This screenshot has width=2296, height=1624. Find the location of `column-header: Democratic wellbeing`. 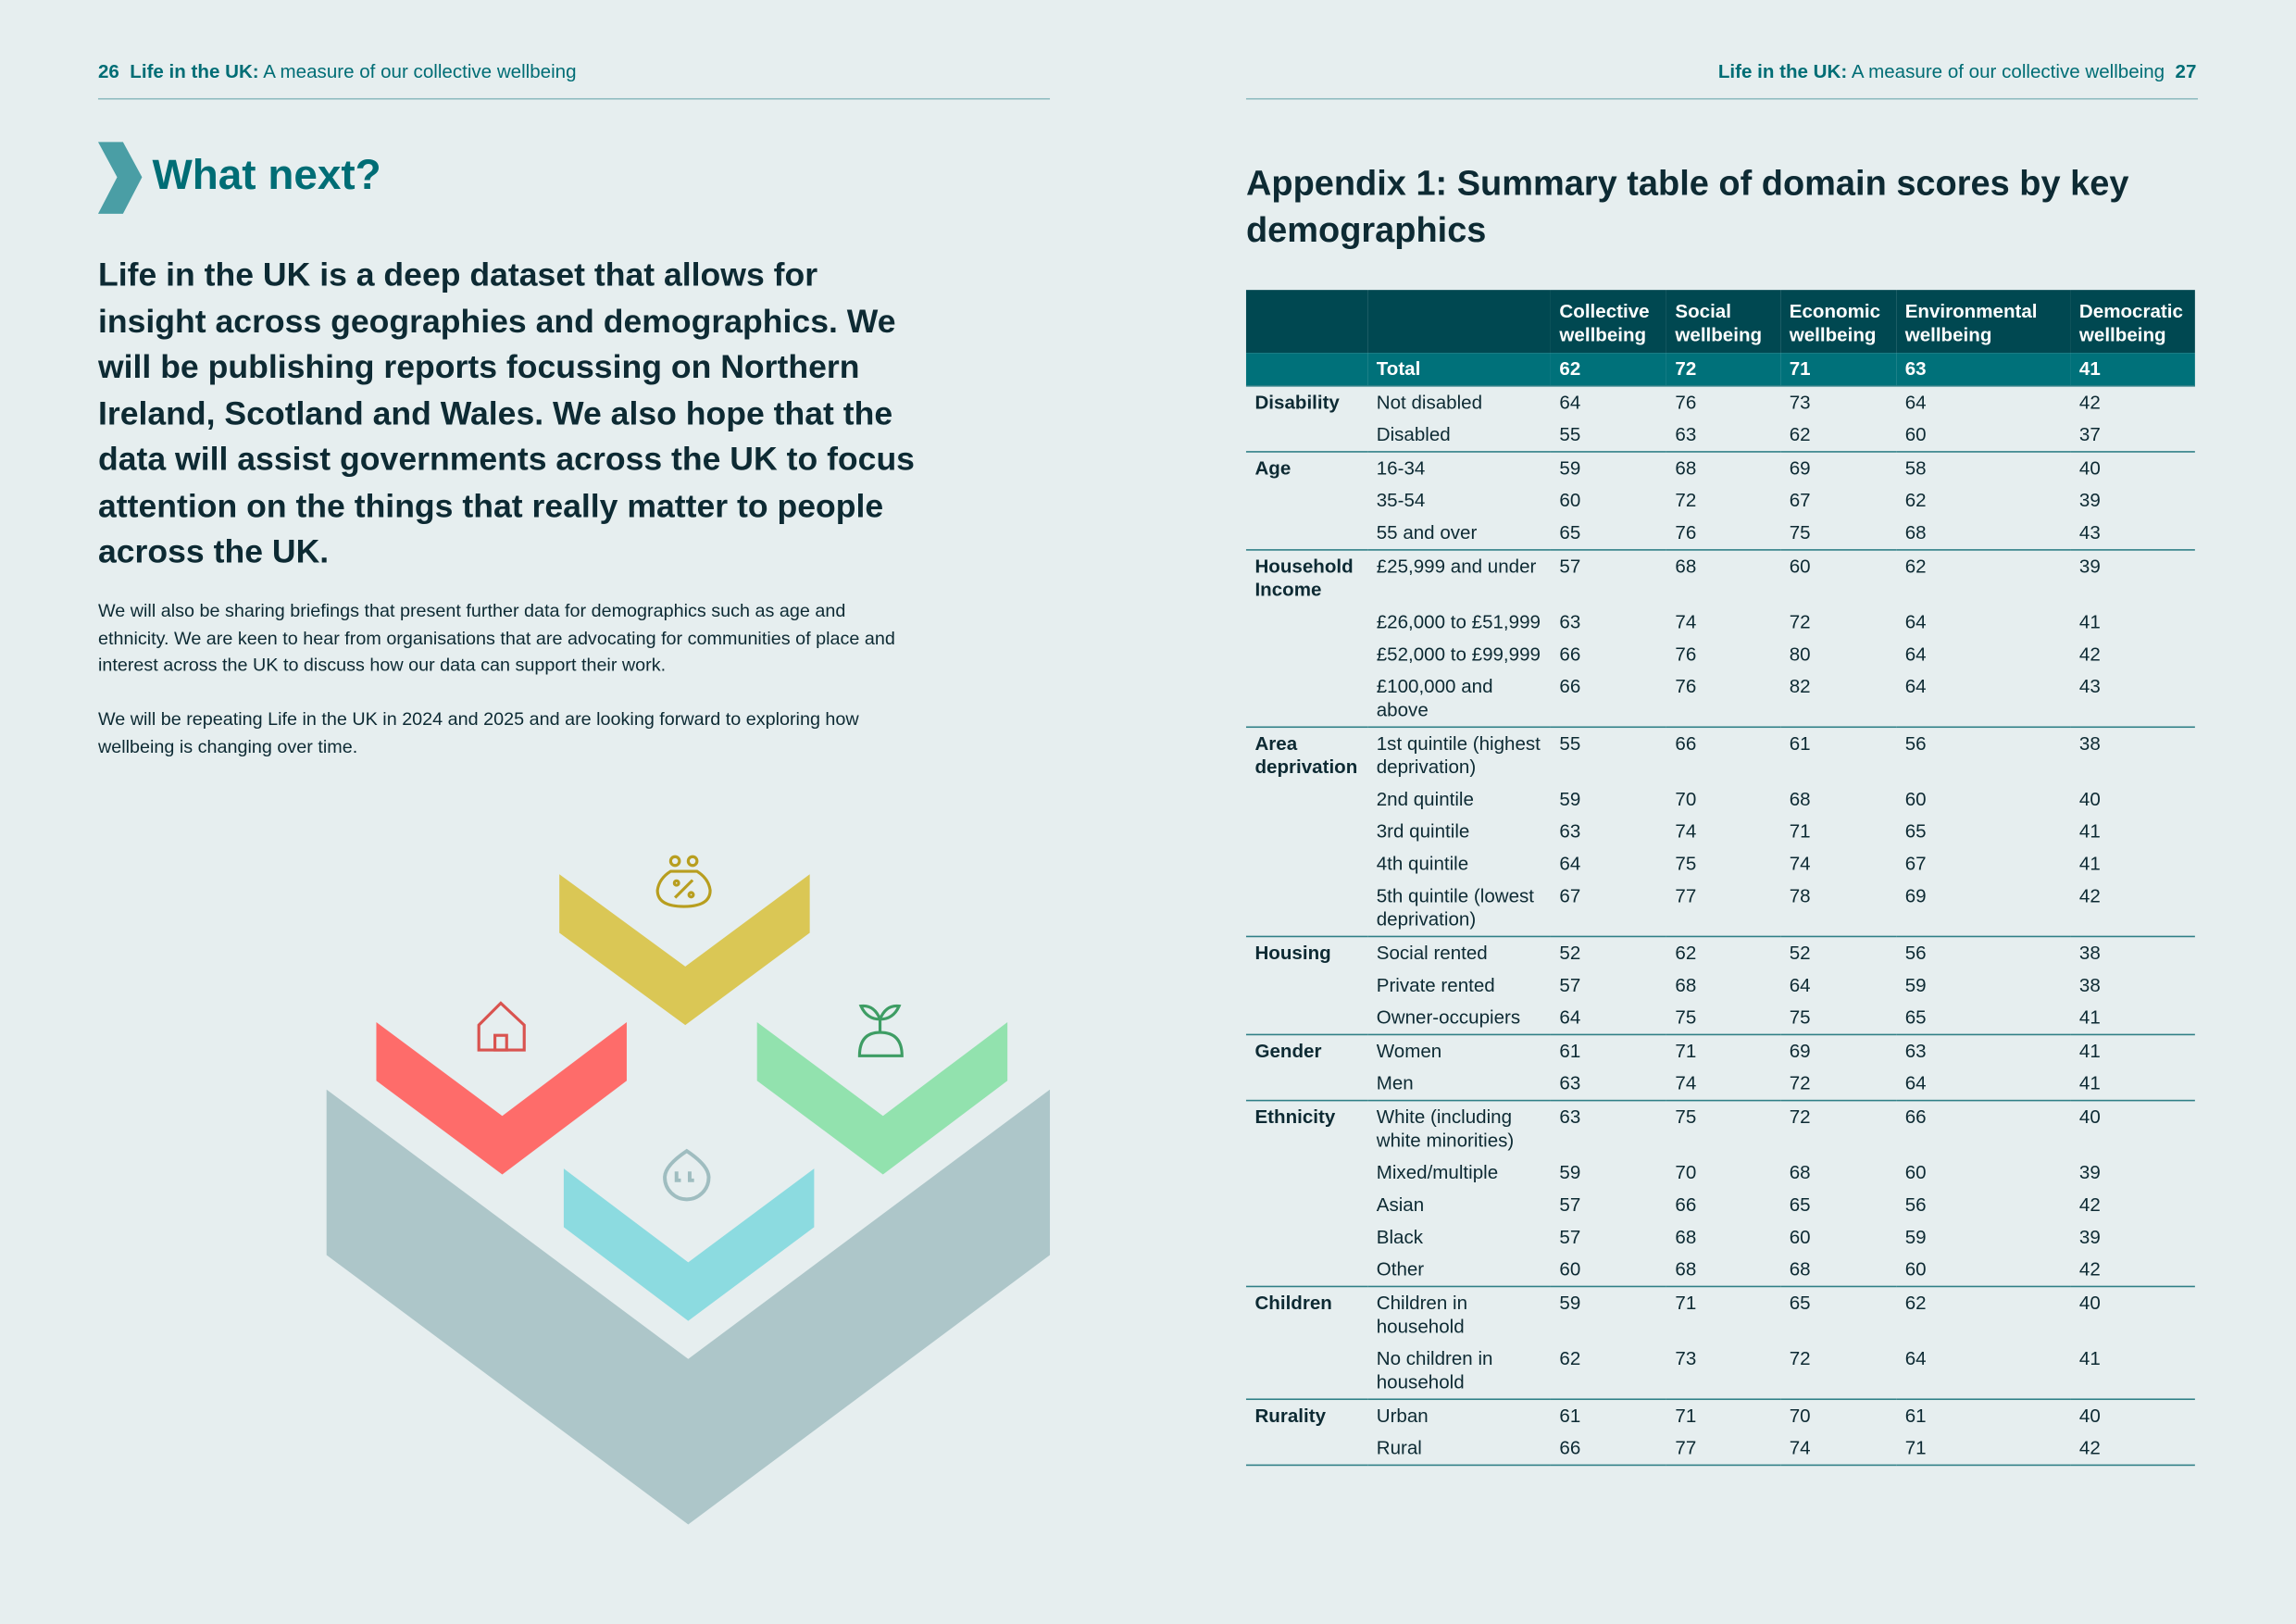

column-header: Democratic wellbeing is located at coordinates (2132, 322).